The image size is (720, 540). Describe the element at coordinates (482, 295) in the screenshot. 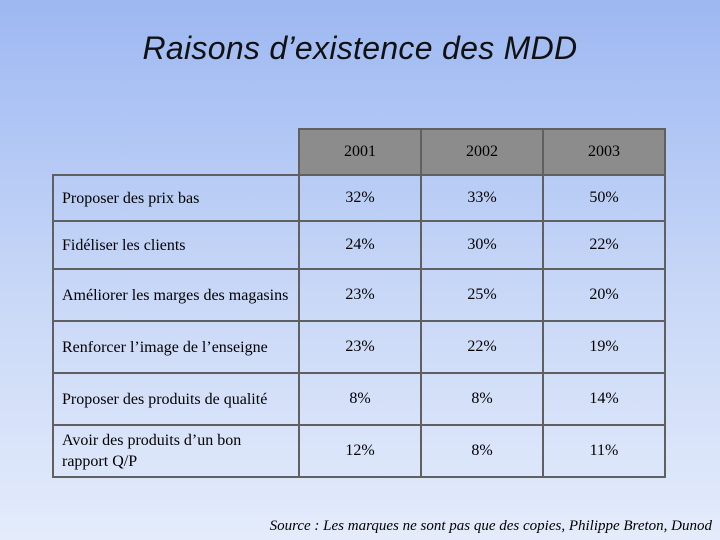

I see `table-cell: 25%` at that location.